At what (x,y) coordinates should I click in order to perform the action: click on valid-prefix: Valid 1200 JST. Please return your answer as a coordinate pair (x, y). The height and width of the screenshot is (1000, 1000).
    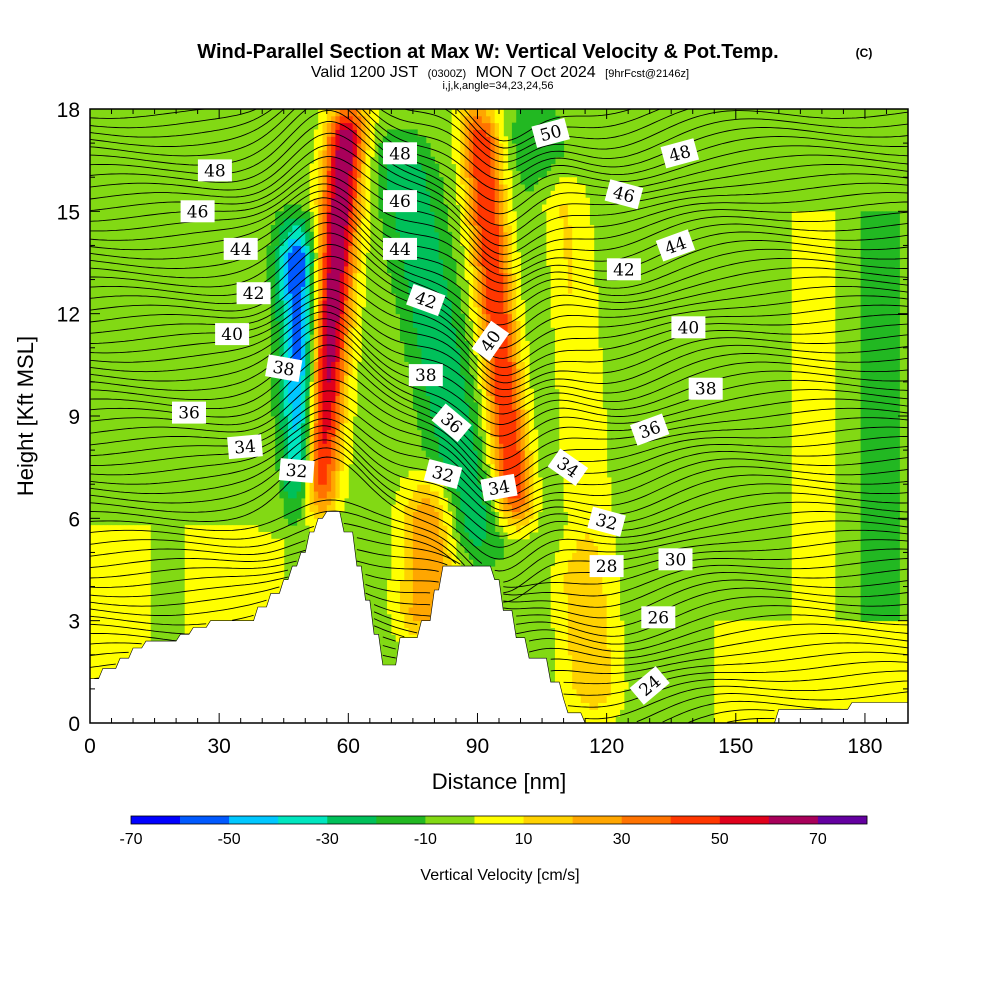
    Looking at the image, I should click on (365, 72).